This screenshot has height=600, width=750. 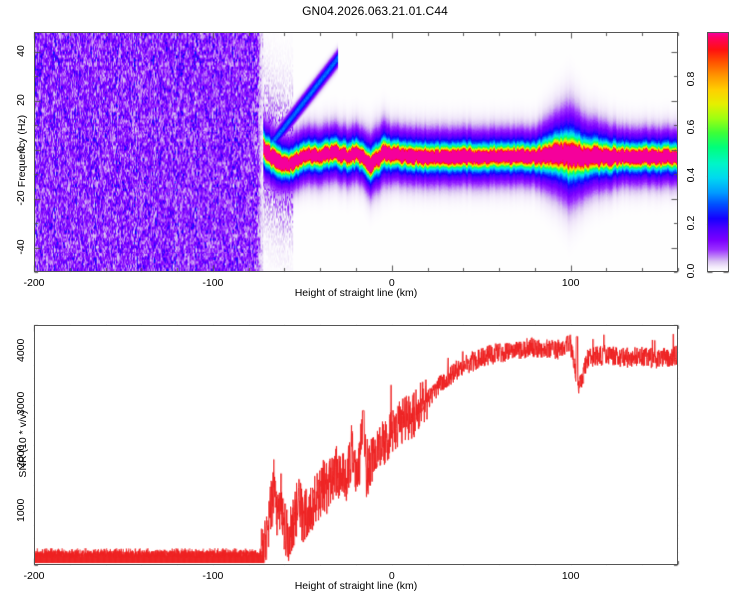 I want to click on y-tick-label: 4000, so click(x=21, y=350).